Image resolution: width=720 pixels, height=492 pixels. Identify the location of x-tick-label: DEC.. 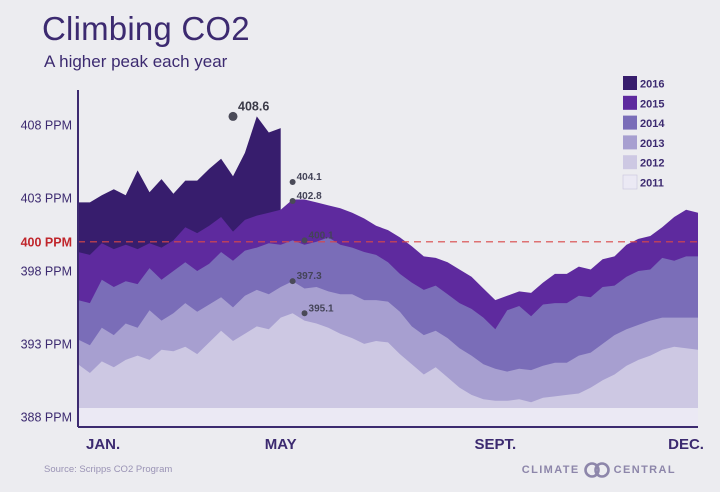
(686, 444).